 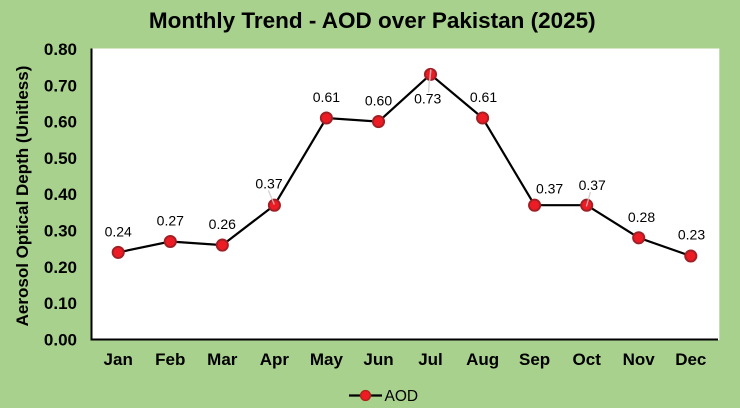 What do you see at coordinates (534, 359) in the screenshot?
I see `svg-text: Sep` at bounding box center [534, 359].